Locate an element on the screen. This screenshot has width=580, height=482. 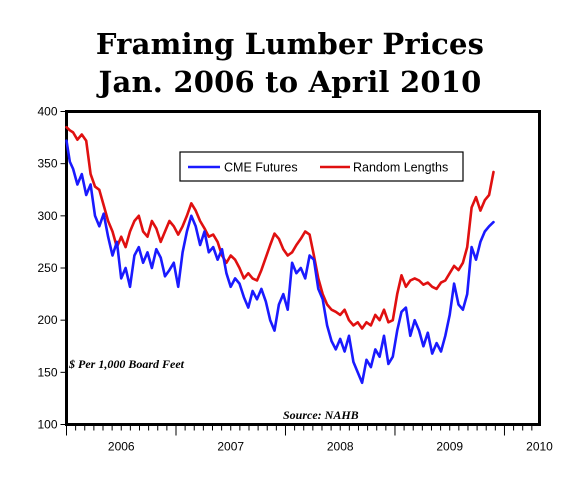
chart-title-line-2: Jan. 2006 to April 2010 is located at coordinates (290, 82).